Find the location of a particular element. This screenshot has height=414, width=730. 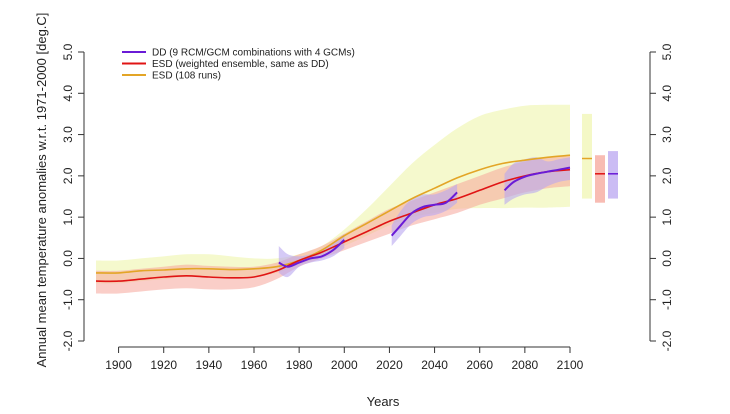

right-y-tick-label: 5.0 is located at coordinates (667, 51).